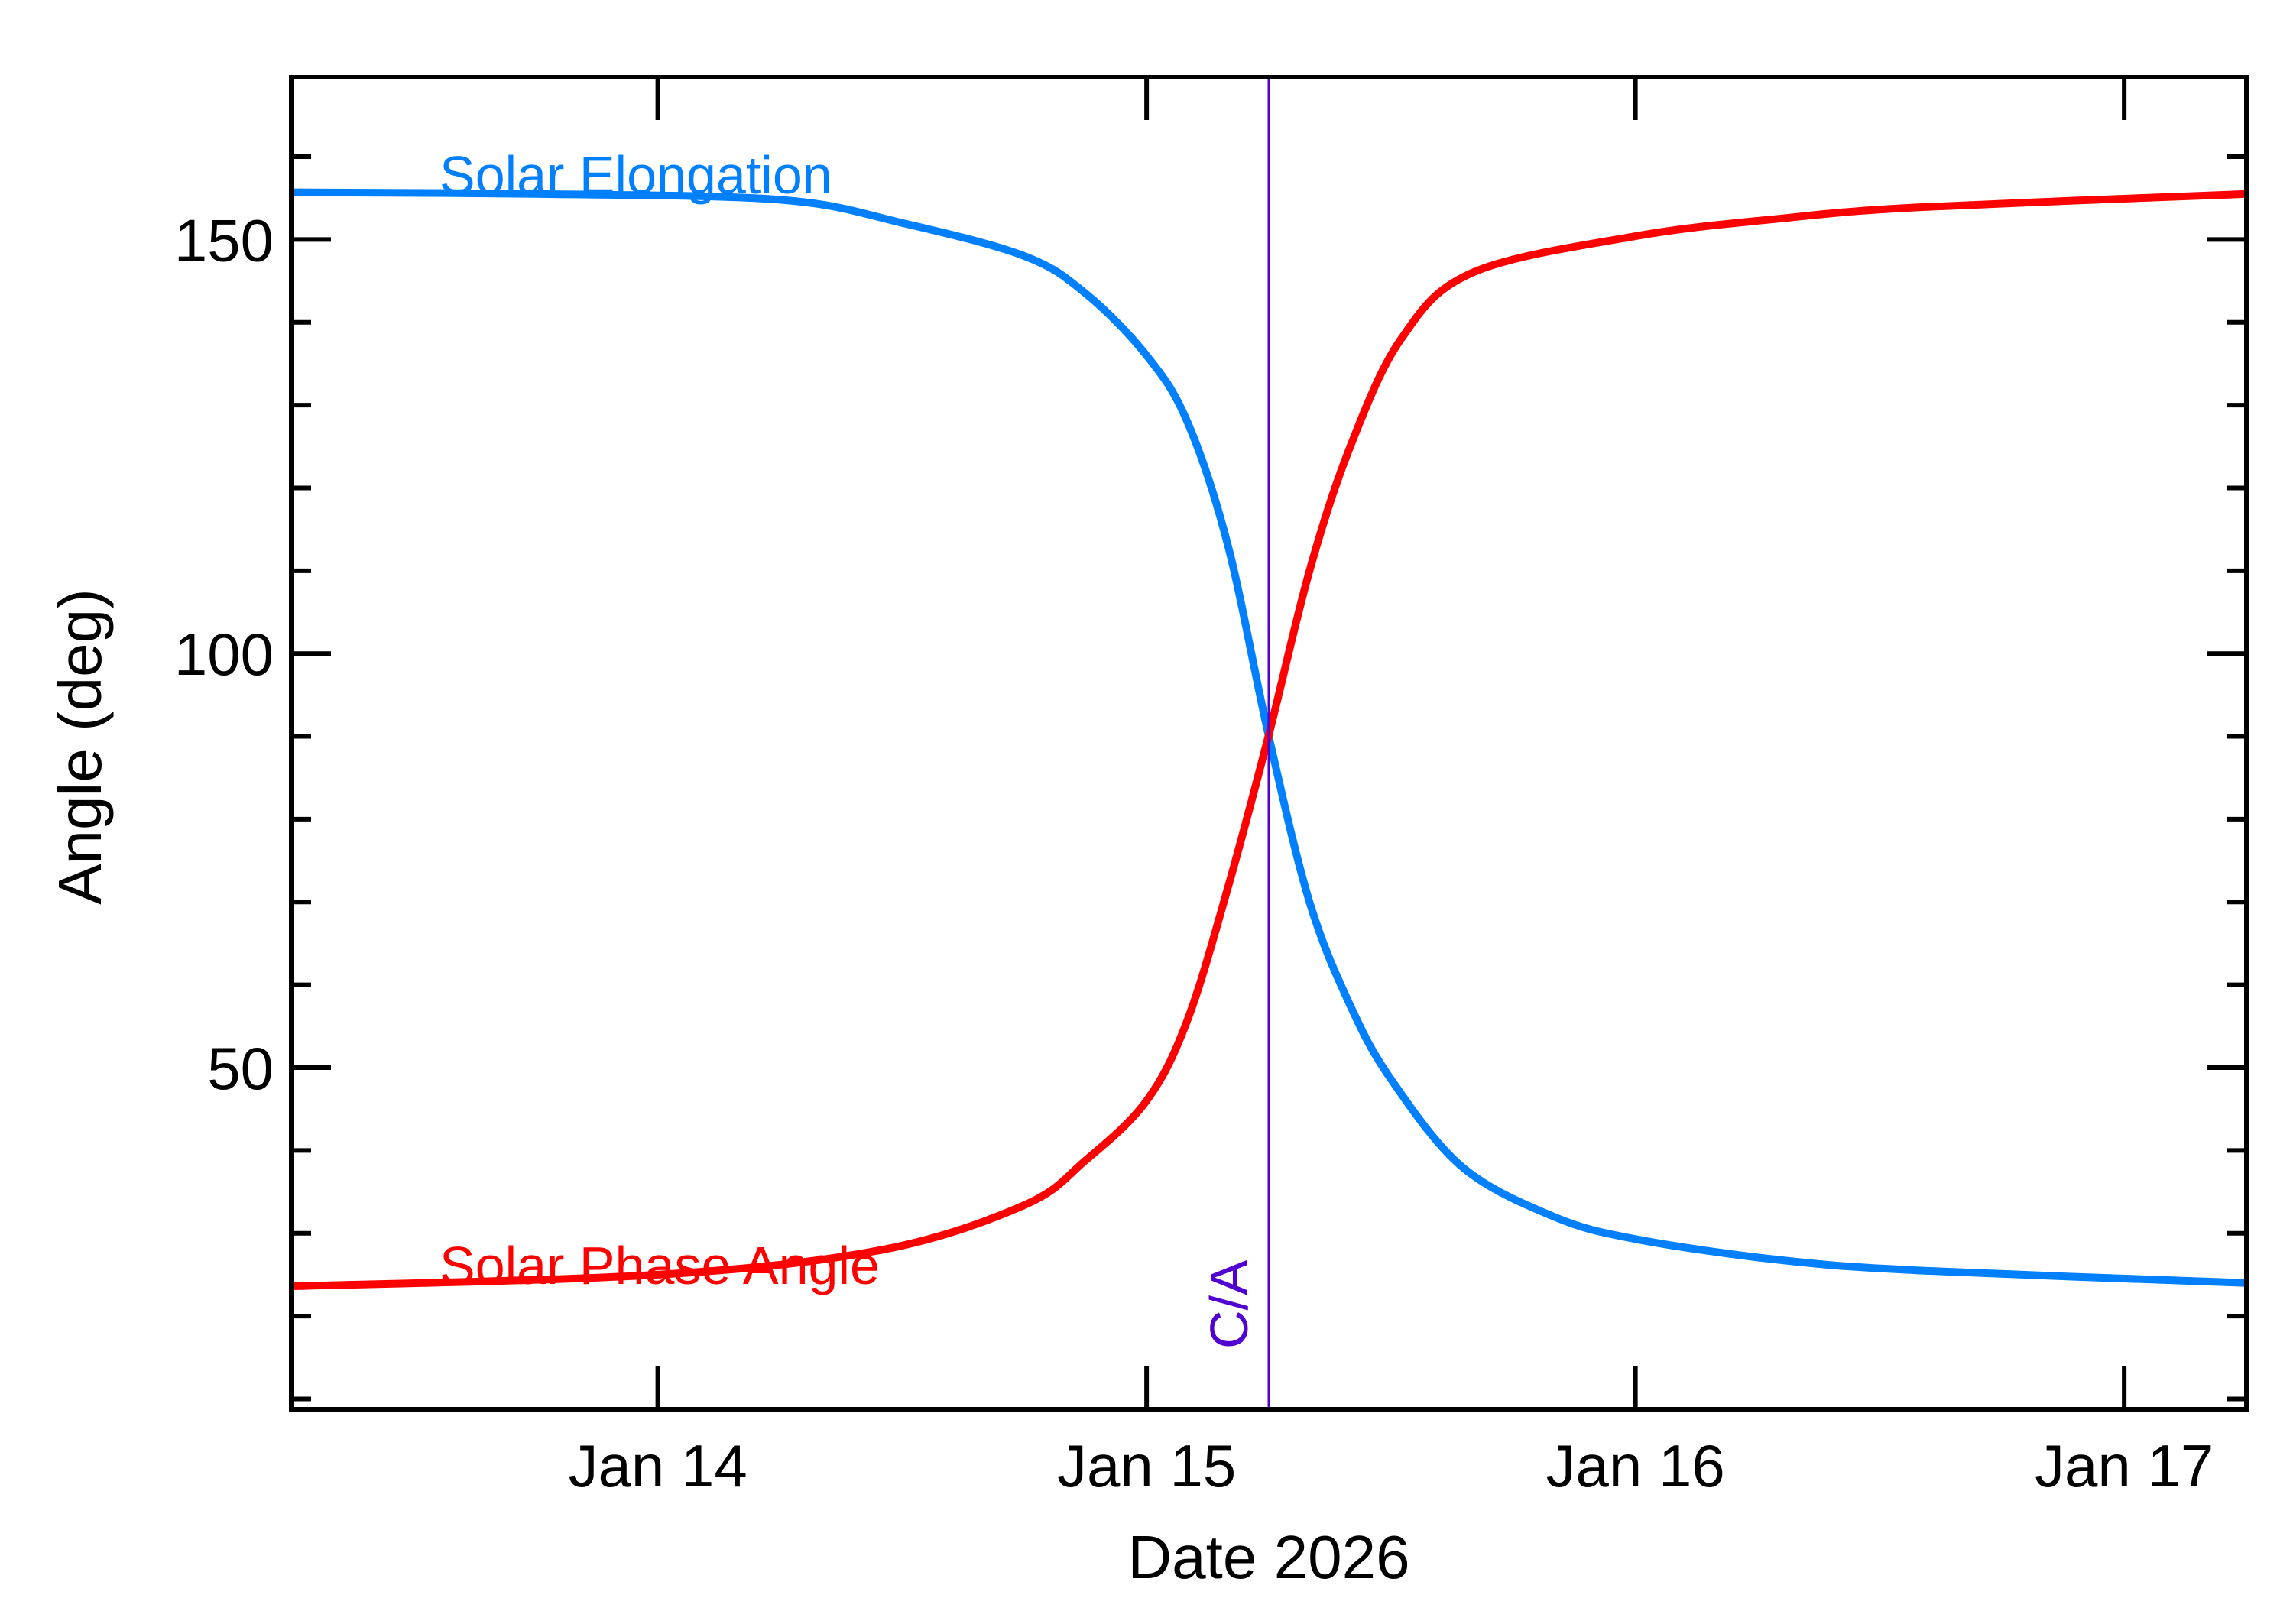 This screenshot has width=2293, height=1624. I want to click on closest-approach-label: C/A, so click(1229, 1304).